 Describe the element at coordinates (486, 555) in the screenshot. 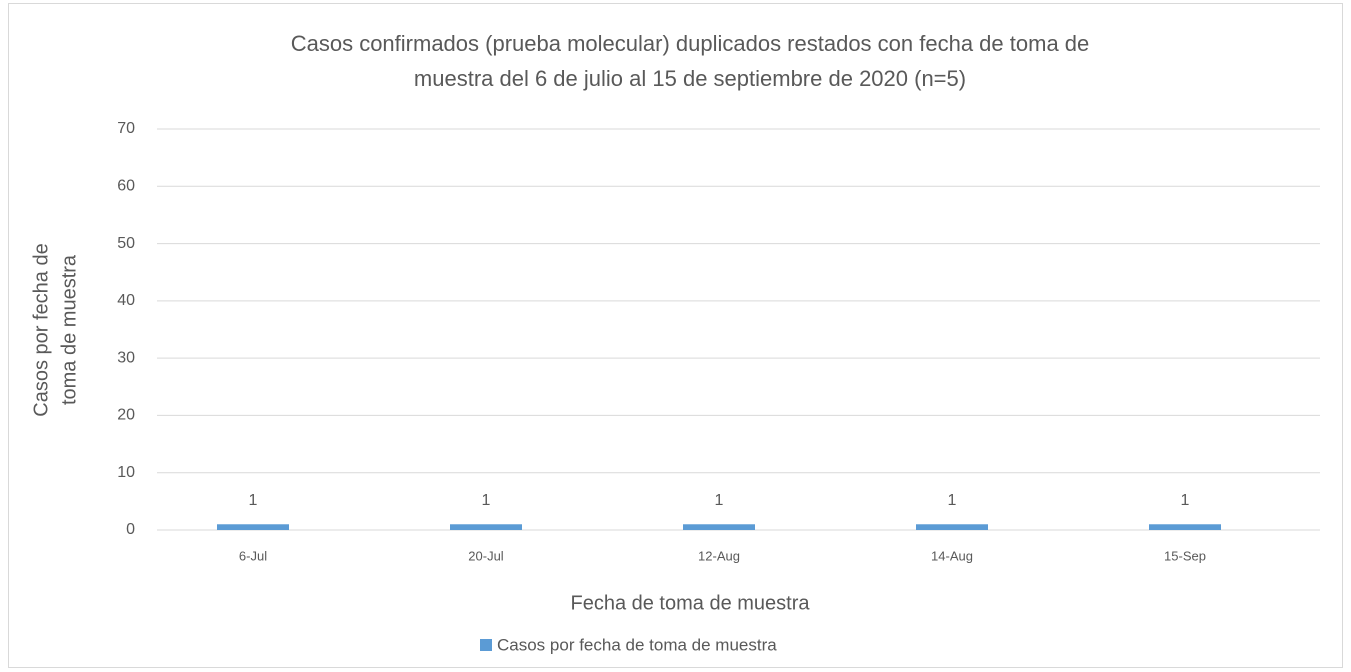

I see `x-tick-label: 20-Jul` at that location.